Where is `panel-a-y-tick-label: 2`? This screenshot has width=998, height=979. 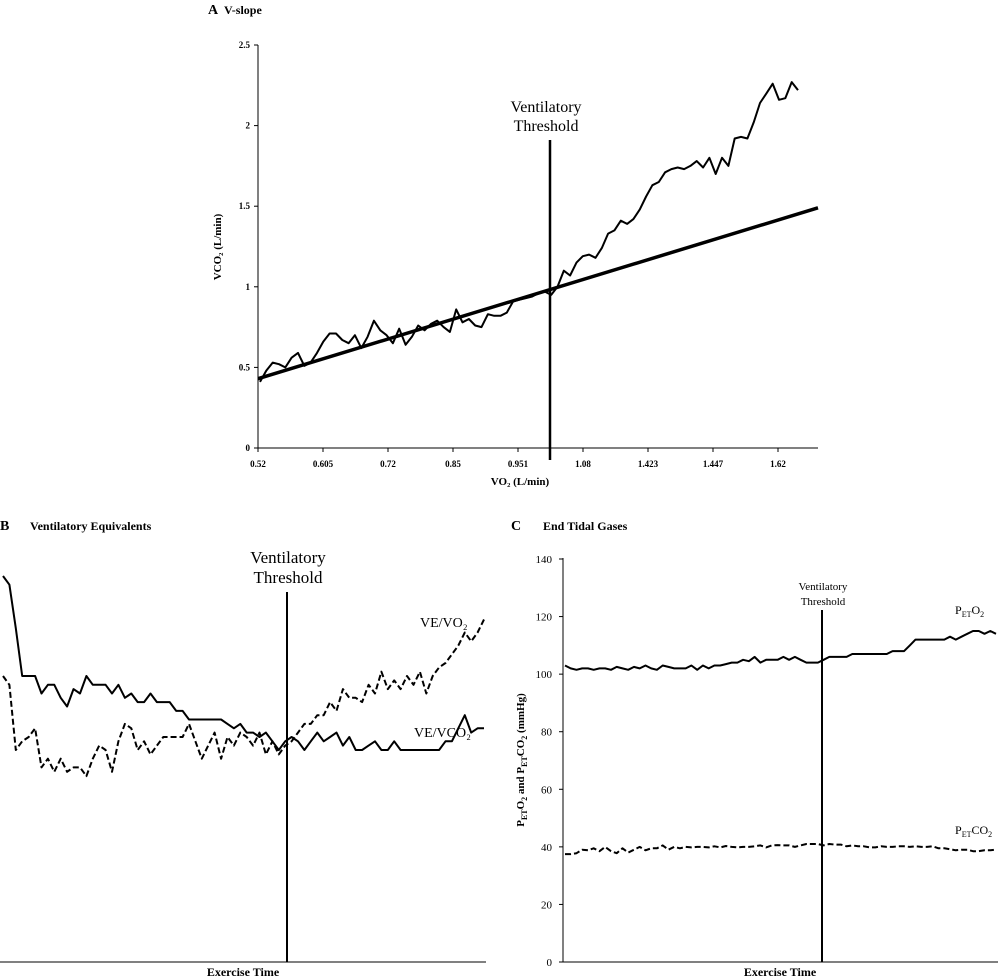
panel-a-y-tick-label: 2 is located at coordinates (248, 126).